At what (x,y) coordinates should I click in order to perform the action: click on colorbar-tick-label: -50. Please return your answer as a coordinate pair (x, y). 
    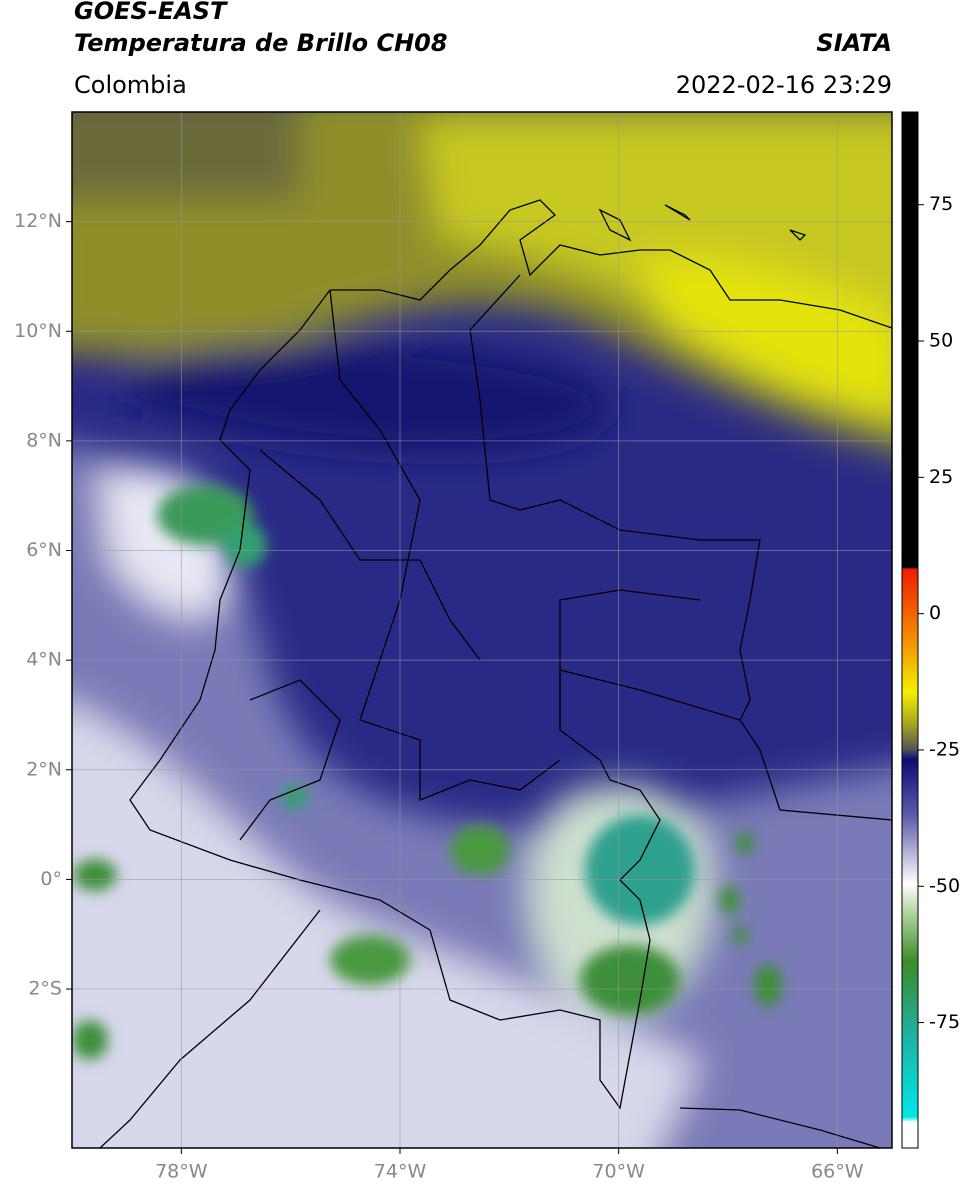
    Looking at the image, I should click on (944, 886).